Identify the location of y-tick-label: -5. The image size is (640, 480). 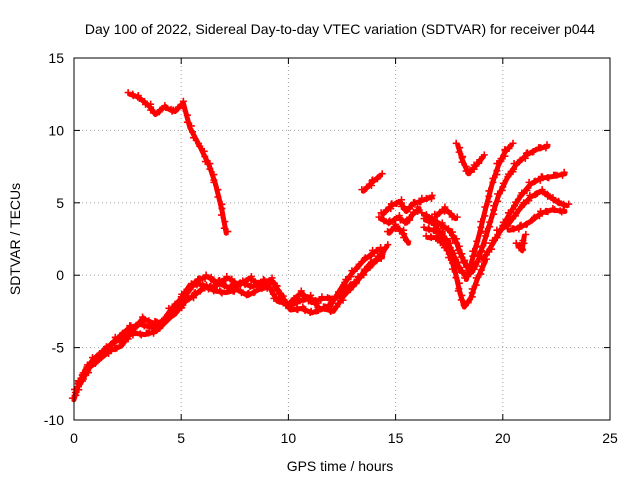
(58, 348).